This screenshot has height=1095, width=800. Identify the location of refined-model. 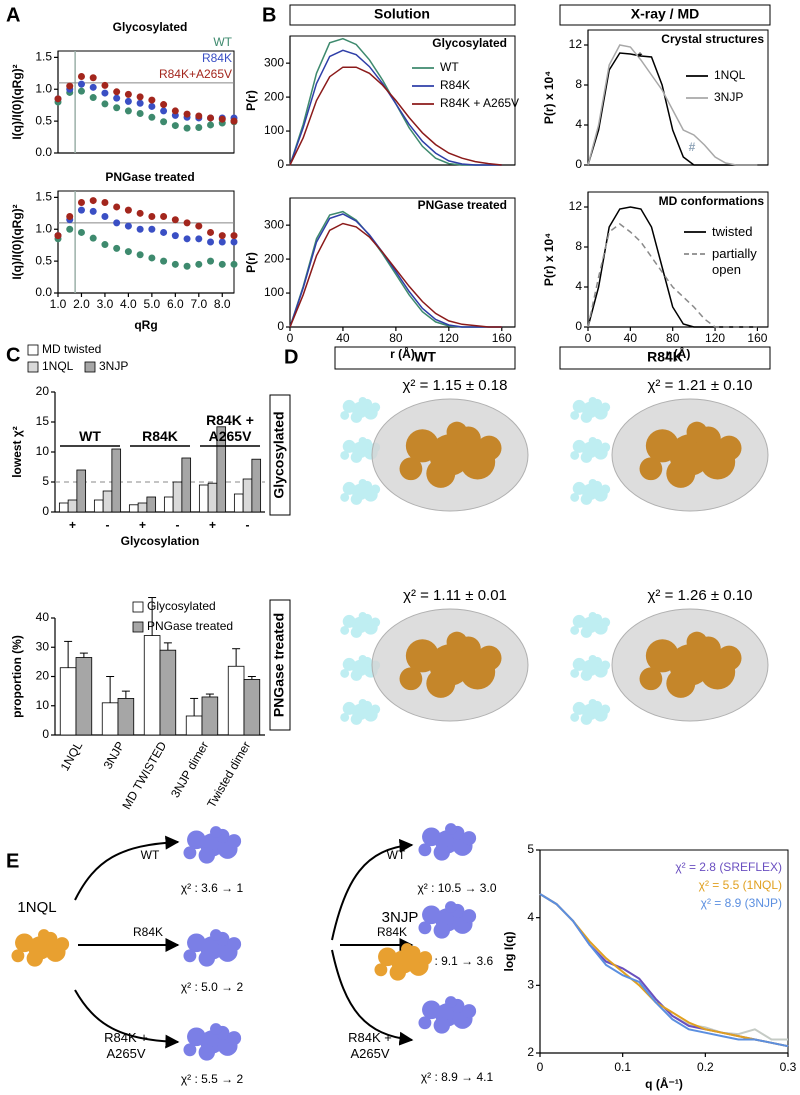
(447, 1015).